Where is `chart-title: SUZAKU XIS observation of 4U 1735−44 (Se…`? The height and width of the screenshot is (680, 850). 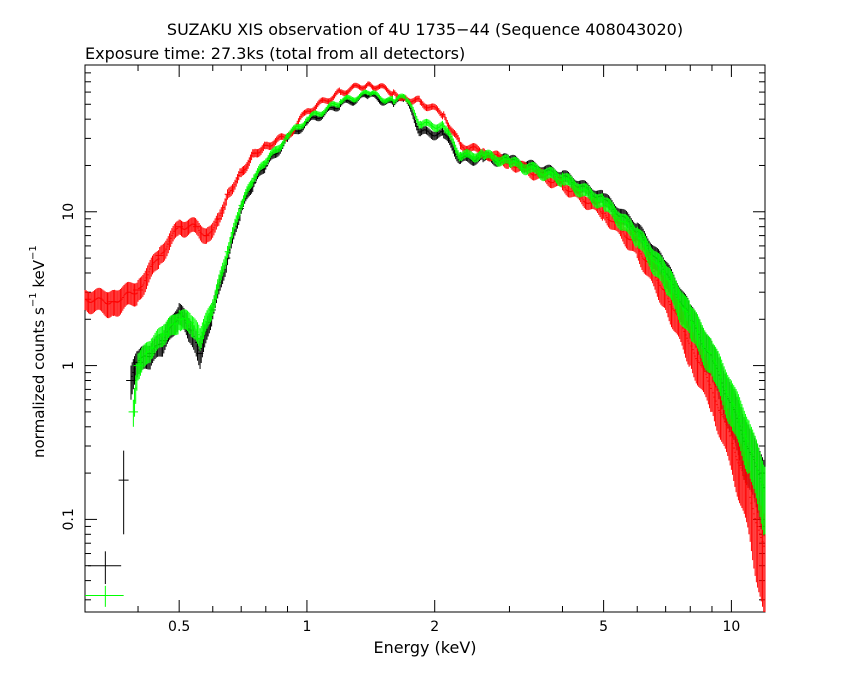 chart-title: SUZAKU XIS observation of 4U 1735−44 (Se… is located at coordinates (425, 29).